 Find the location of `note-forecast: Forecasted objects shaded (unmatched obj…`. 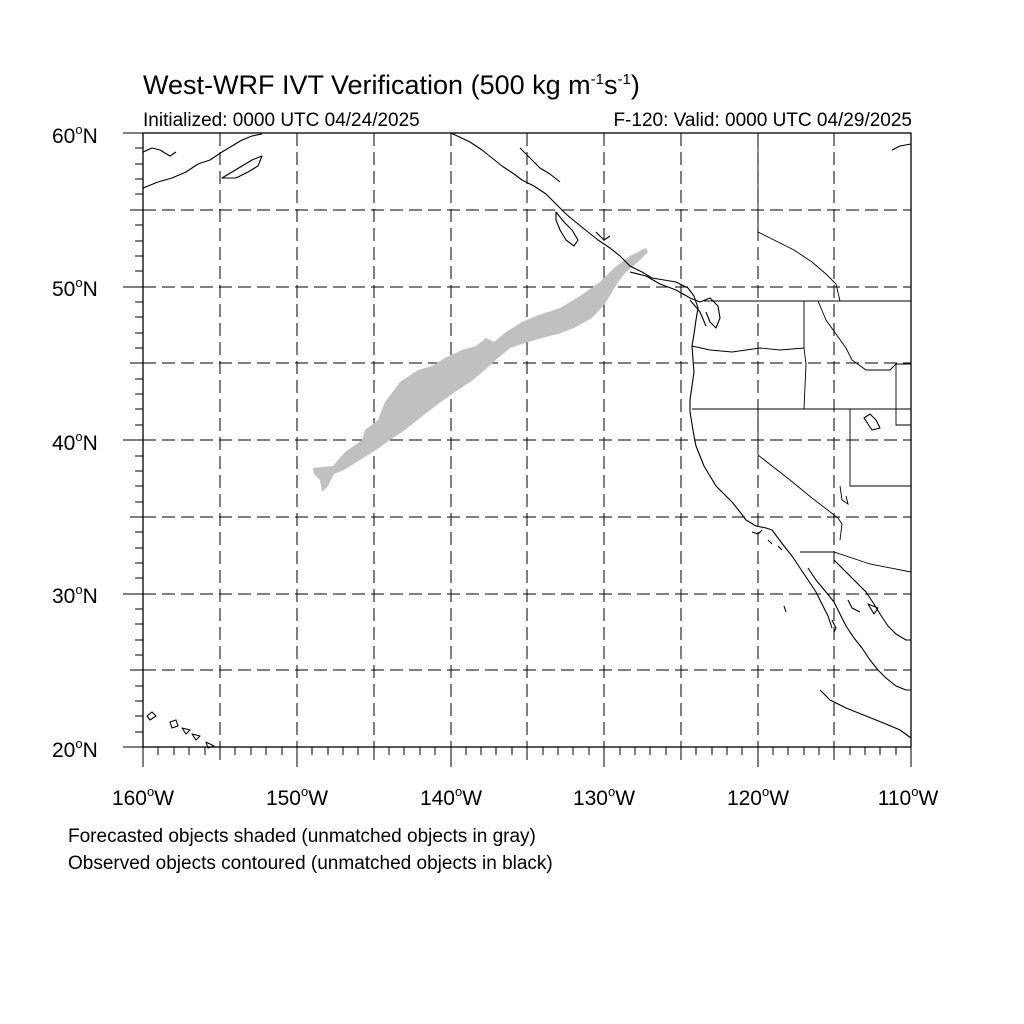

note-forecast: Forecasted objects shaded (unmatched obj… is located at coordinates (302, 836).